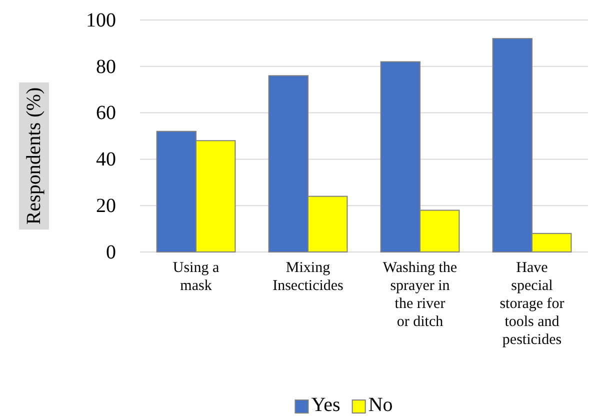 The width and height of the screenshot is (608, 417). What do you see at coordinates (326, 405) in the screenshot?
I see `legend-label: Yes` at bounding box center [326, 405].